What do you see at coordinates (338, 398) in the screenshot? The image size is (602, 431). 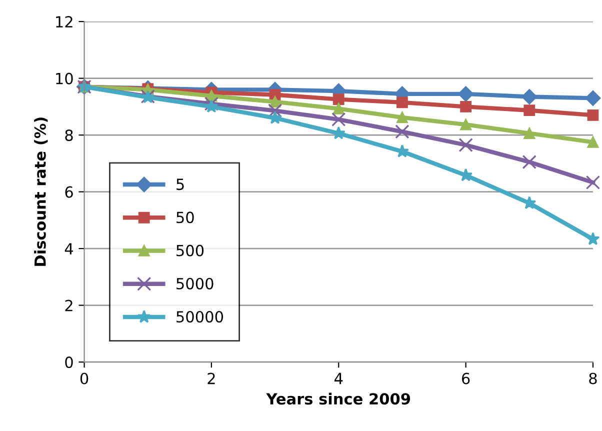 I see `x-axis-title: Years since 2009` at bounding box center [338, 398].